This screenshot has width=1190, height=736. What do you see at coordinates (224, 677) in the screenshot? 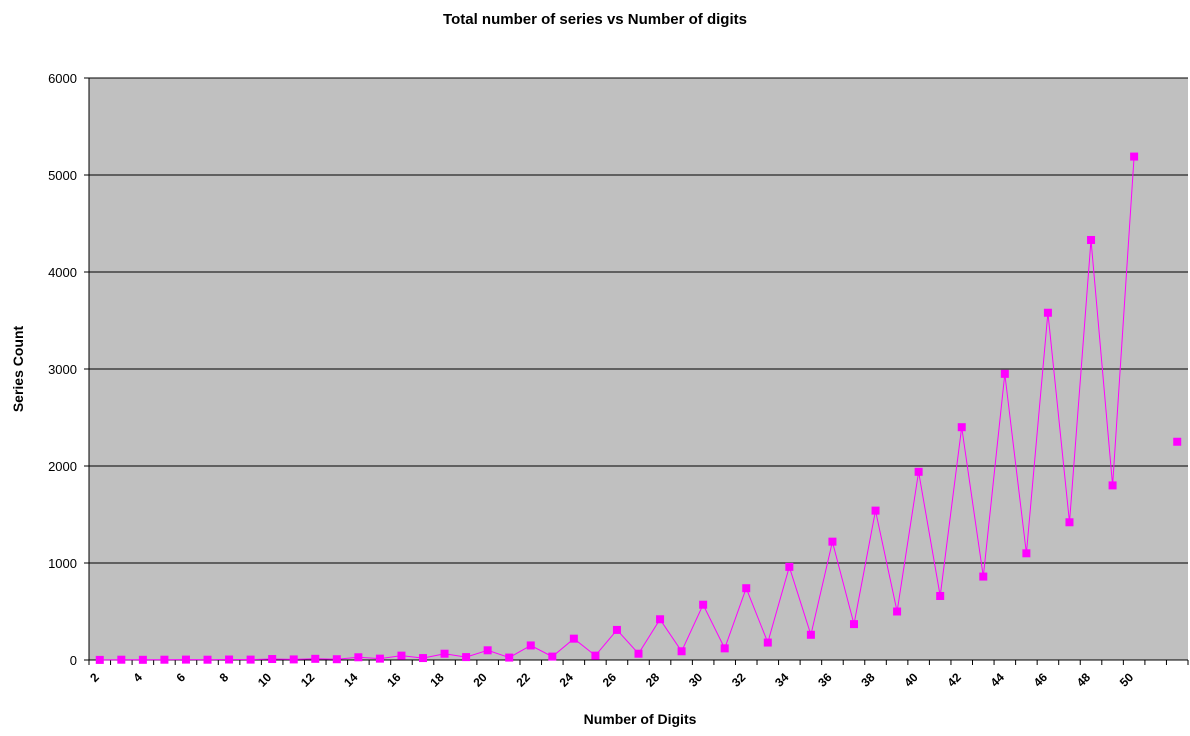
I see `x-tick-label: 8` at bounding box center [224, 677].